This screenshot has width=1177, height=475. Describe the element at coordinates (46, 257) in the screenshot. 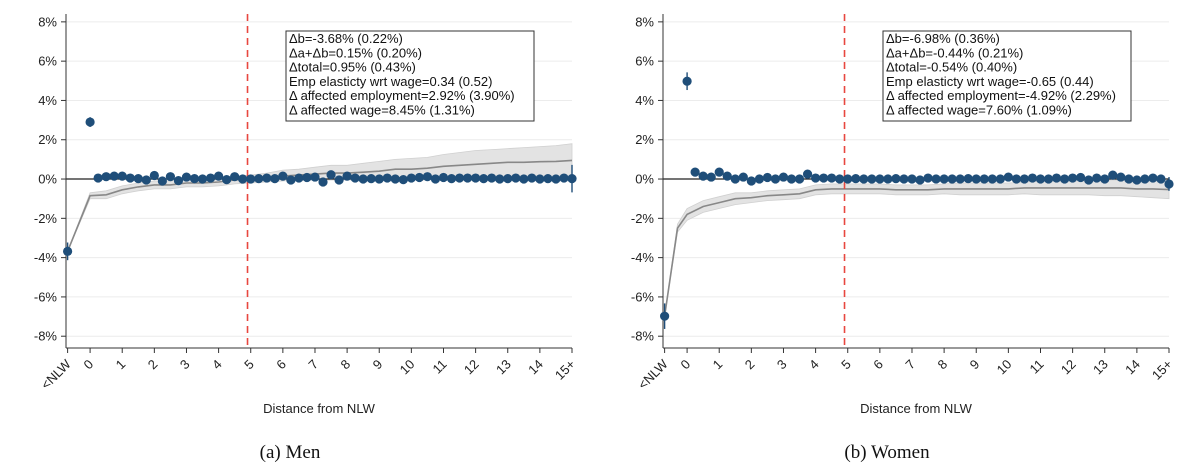

I see `men-y-tick-label: -4%` at that location.